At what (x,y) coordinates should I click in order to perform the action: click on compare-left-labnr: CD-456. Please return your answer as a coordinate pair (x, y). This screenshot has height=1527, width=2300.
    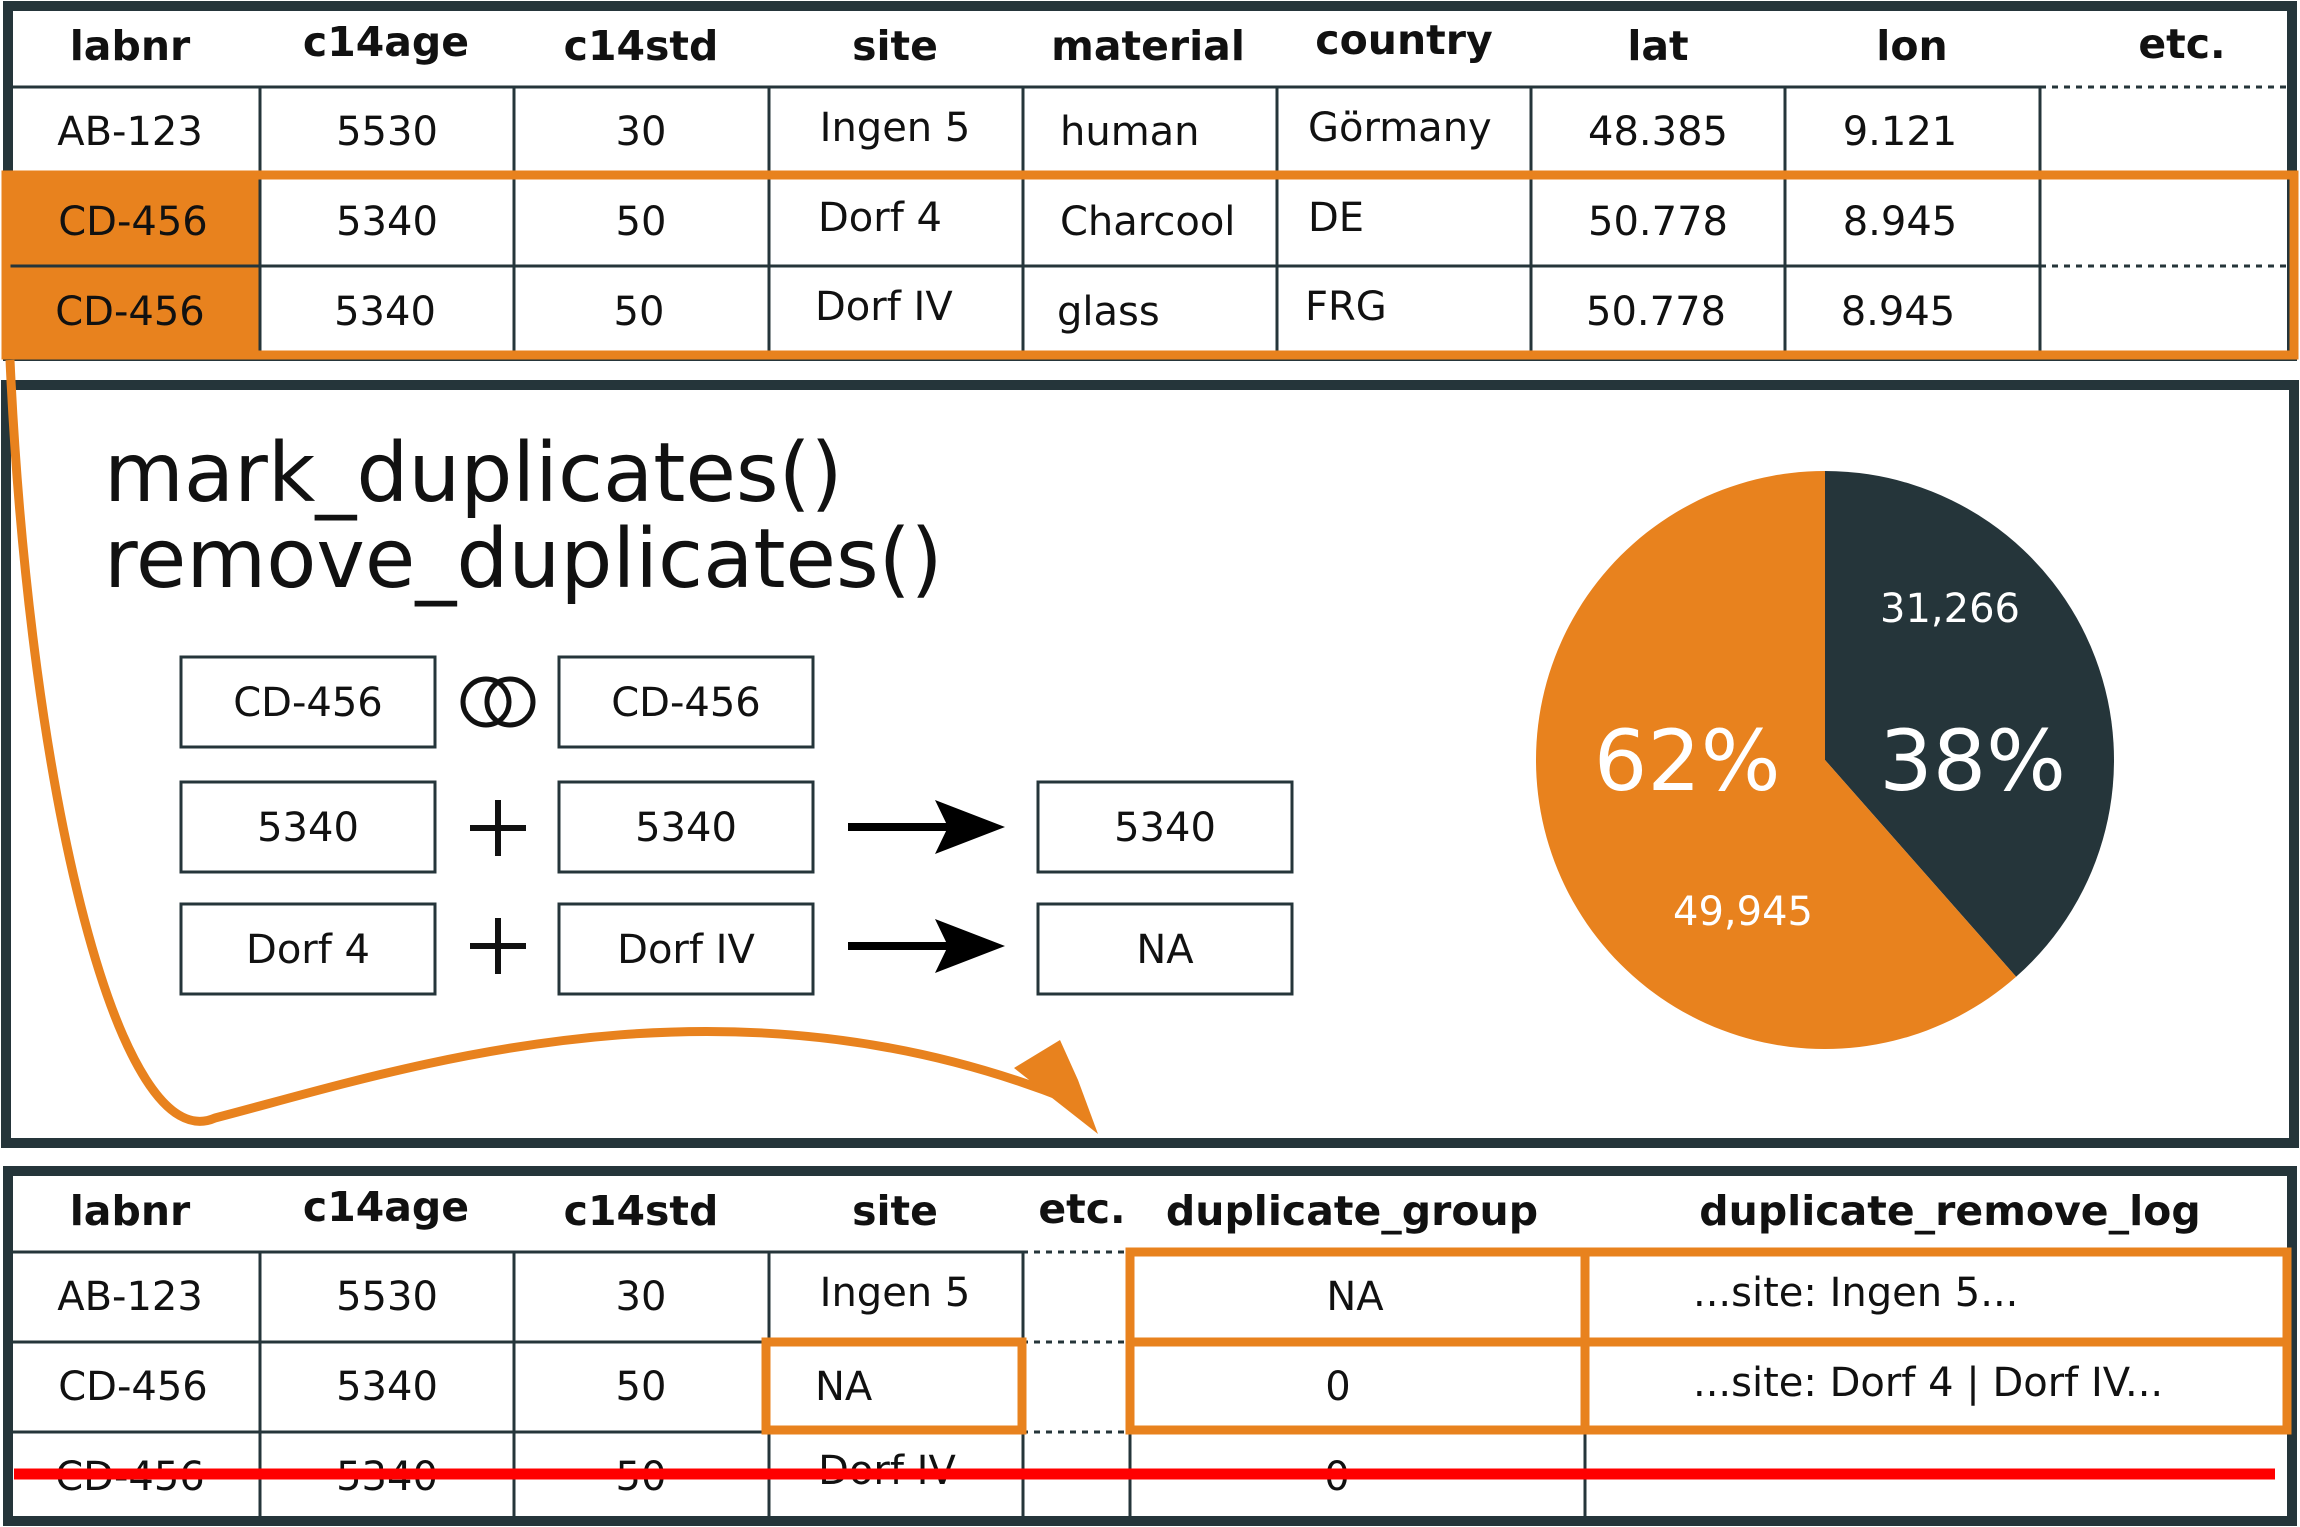
    Looking at the image, I should click on (308, 703).